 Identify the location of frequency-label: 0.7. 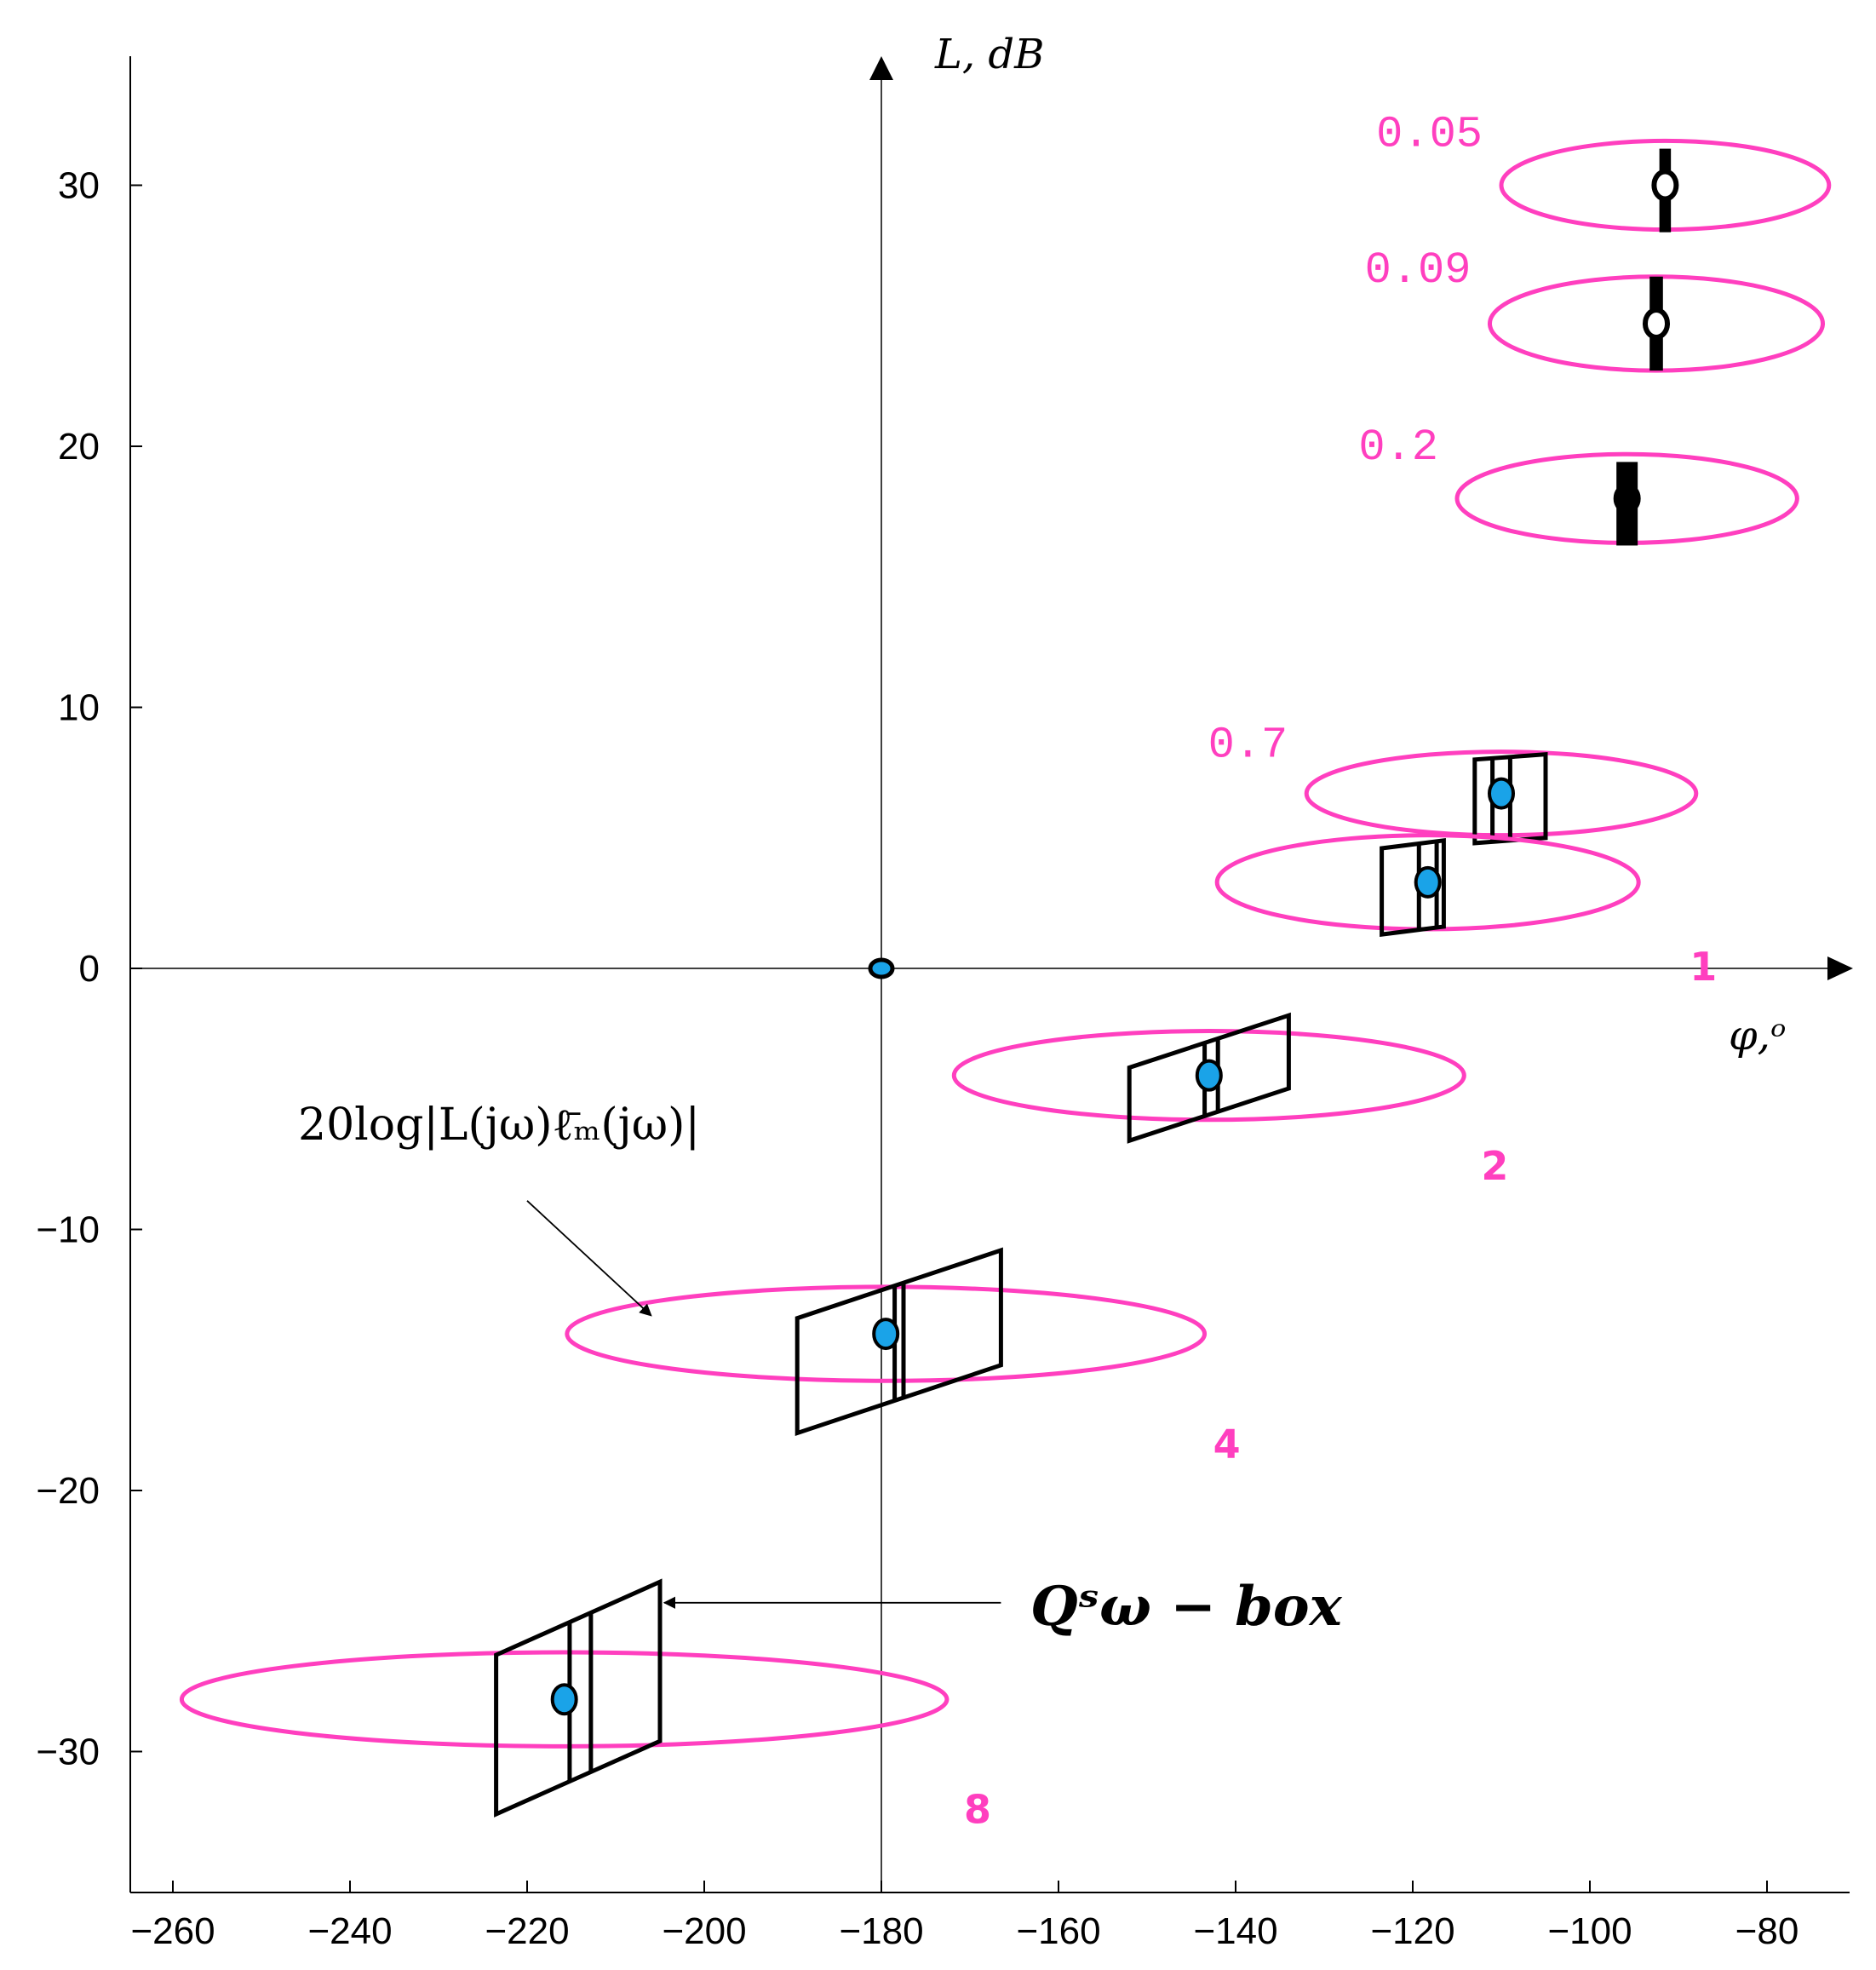
(1248, 746).